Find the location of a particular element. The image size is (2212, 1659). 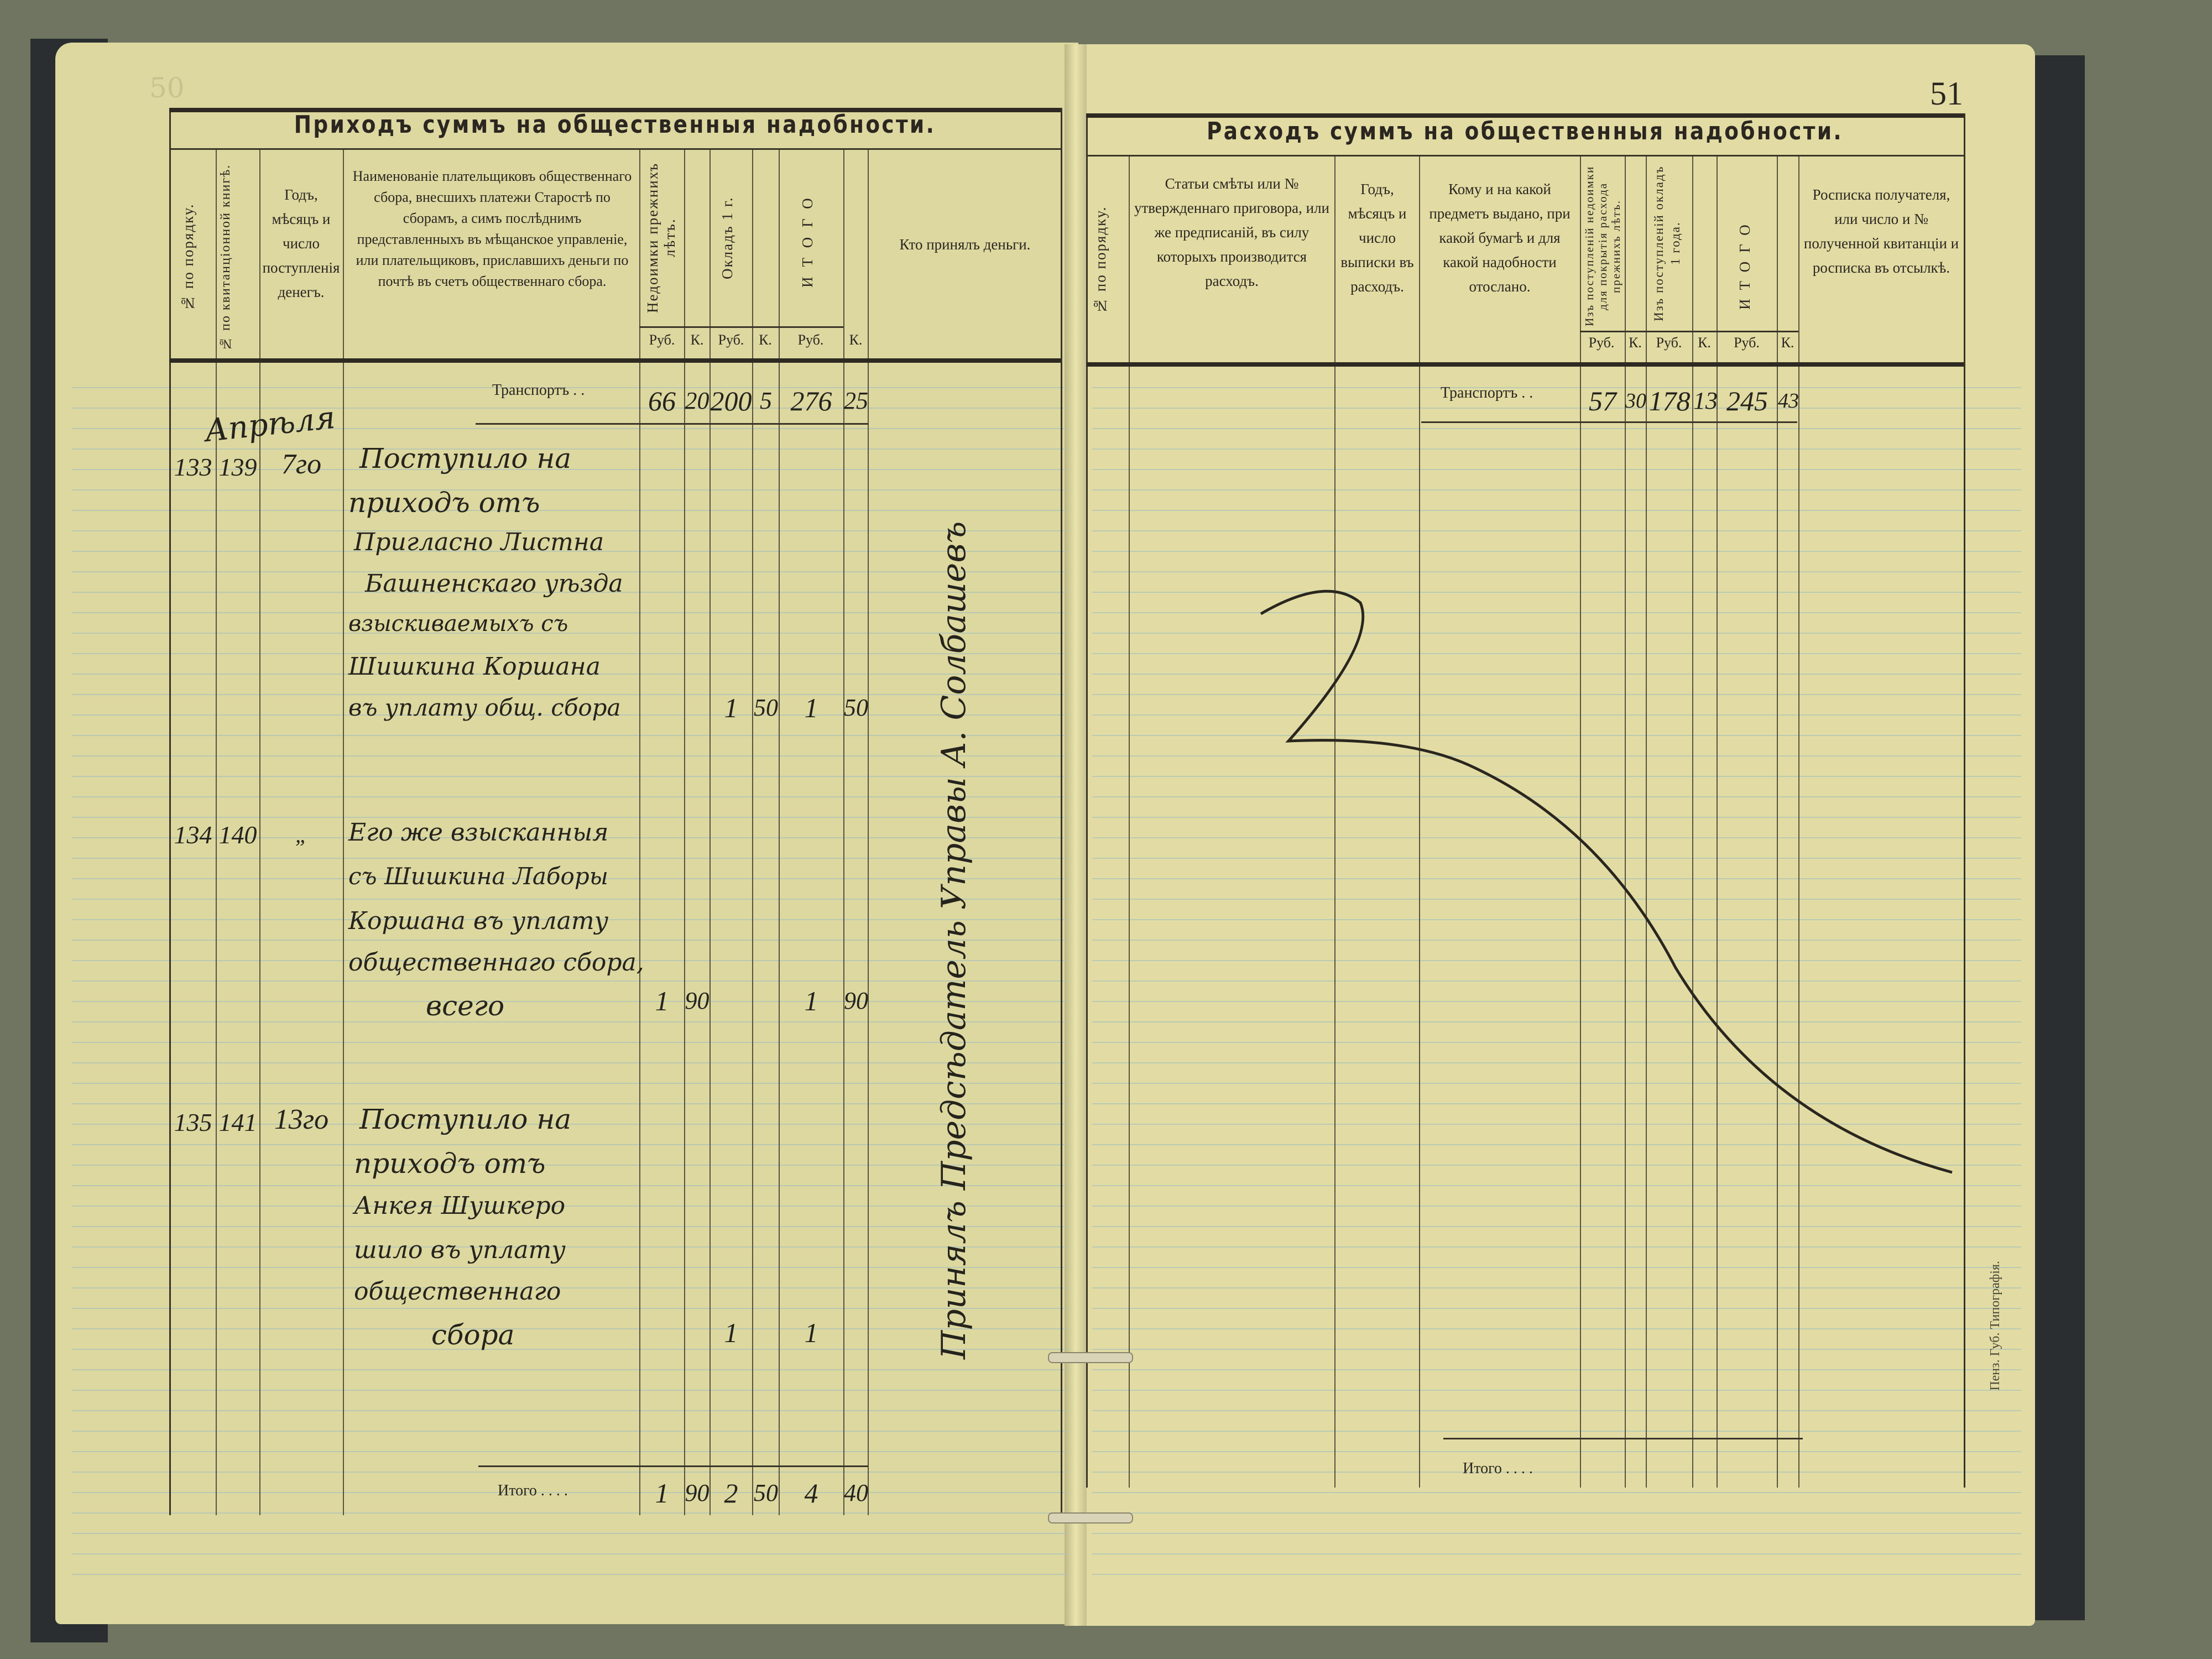

entry-text-line: взыскиваемыхъ съ is located at coordinates (458, 624).